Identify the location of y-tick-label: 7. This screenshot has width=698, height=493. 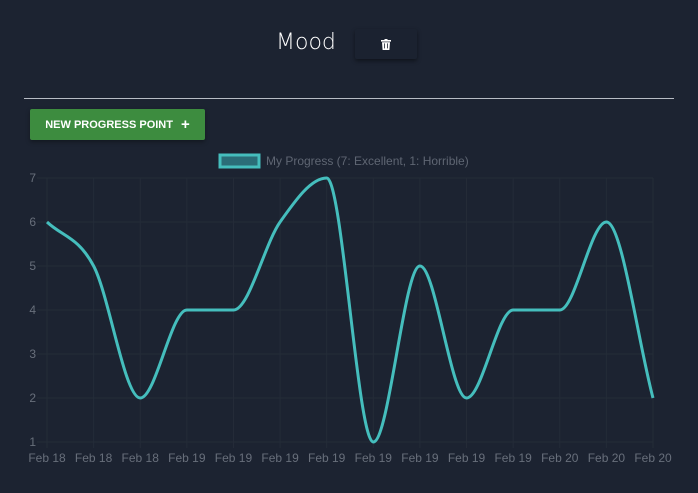
(32, 178).